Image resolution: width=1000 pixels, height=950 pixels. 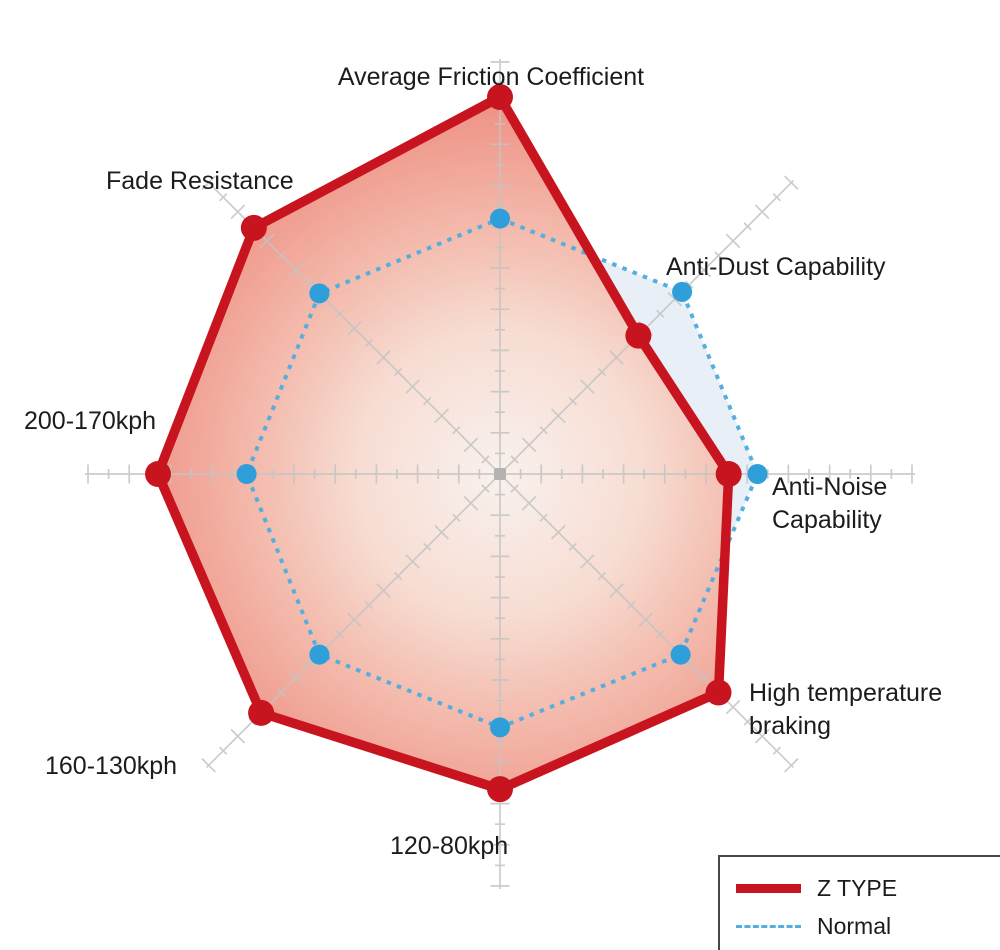 What do you see at coordinates (90, 421) in the screenshot?
I see `axis-label-200-170kph: 200-170kph` at bounding box center [90, 421].